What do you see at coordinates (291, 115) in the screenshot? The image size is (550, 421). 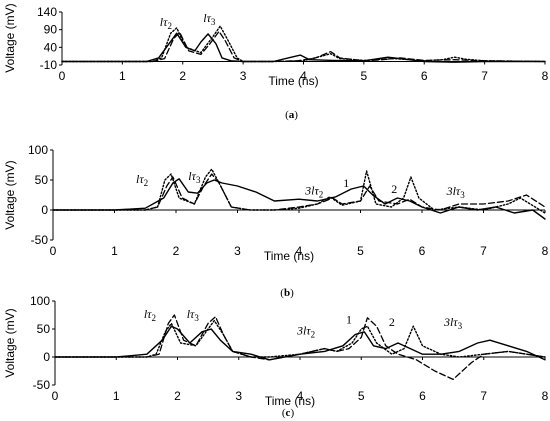 I see `panel-label: (a)` at bounding box center [291, 115].